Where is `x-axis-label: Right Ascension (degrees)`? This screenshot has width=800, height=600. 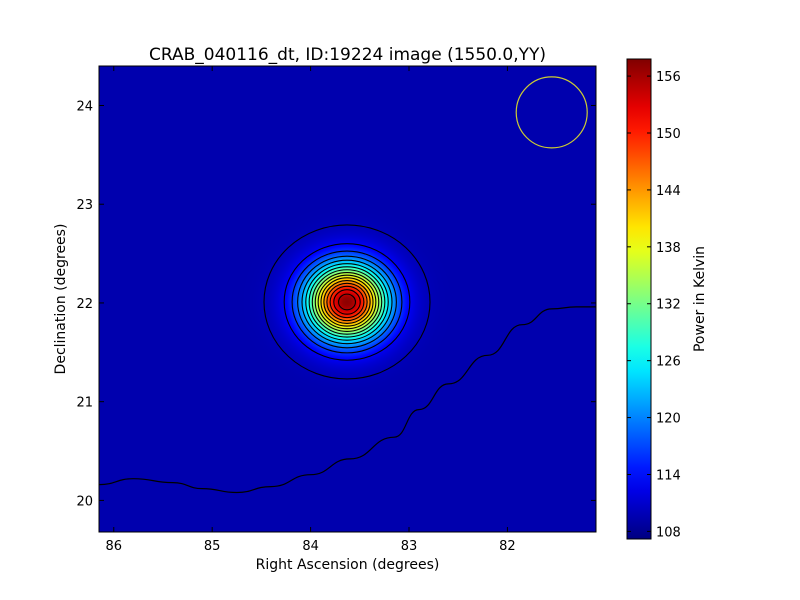
x-axis-label: Right Ascension (degrees) is located at coordinates (348, 565).